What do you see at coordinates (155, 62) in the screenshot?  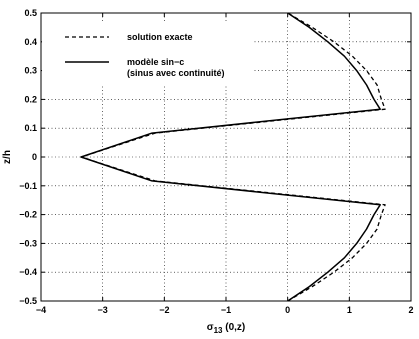 I see `legend-label-modele-sin-c: modèle sin−c` at bounding box center [155, 62].